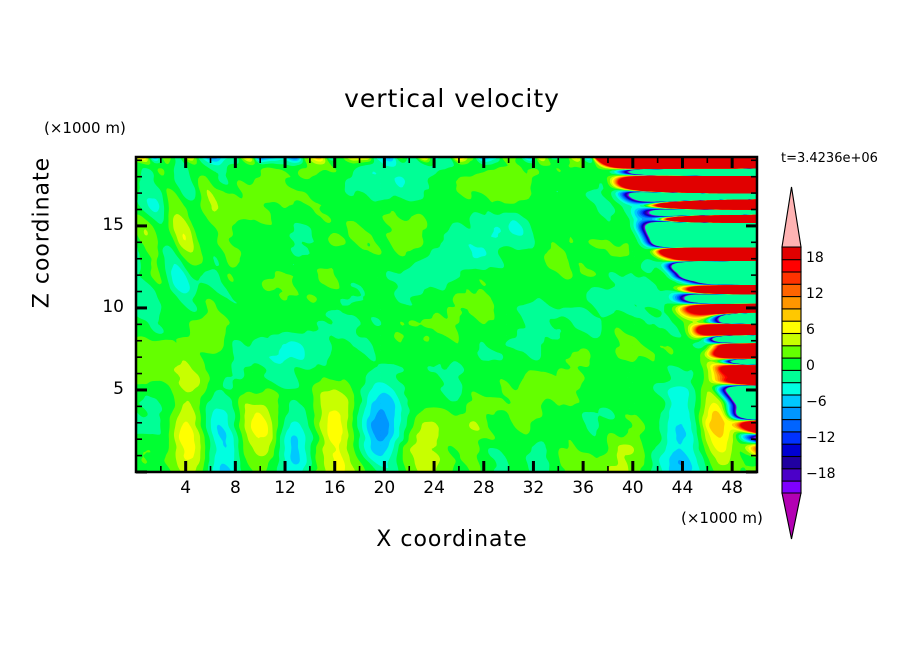 The image size is (904, 654). Describe the element at coordinates (235, 488) in the screenshot. I see `x-axis-tick-label: 8` at that location.